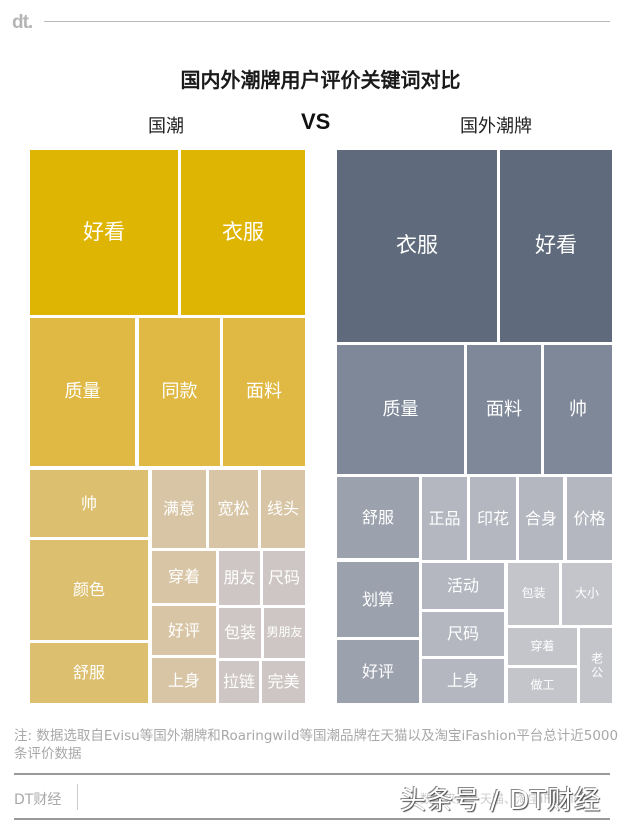 The height and width of the screenshot is (823, 641). Describe the element at coordinates (327, 21) in the screenshot. I see `top-divider` at that location.